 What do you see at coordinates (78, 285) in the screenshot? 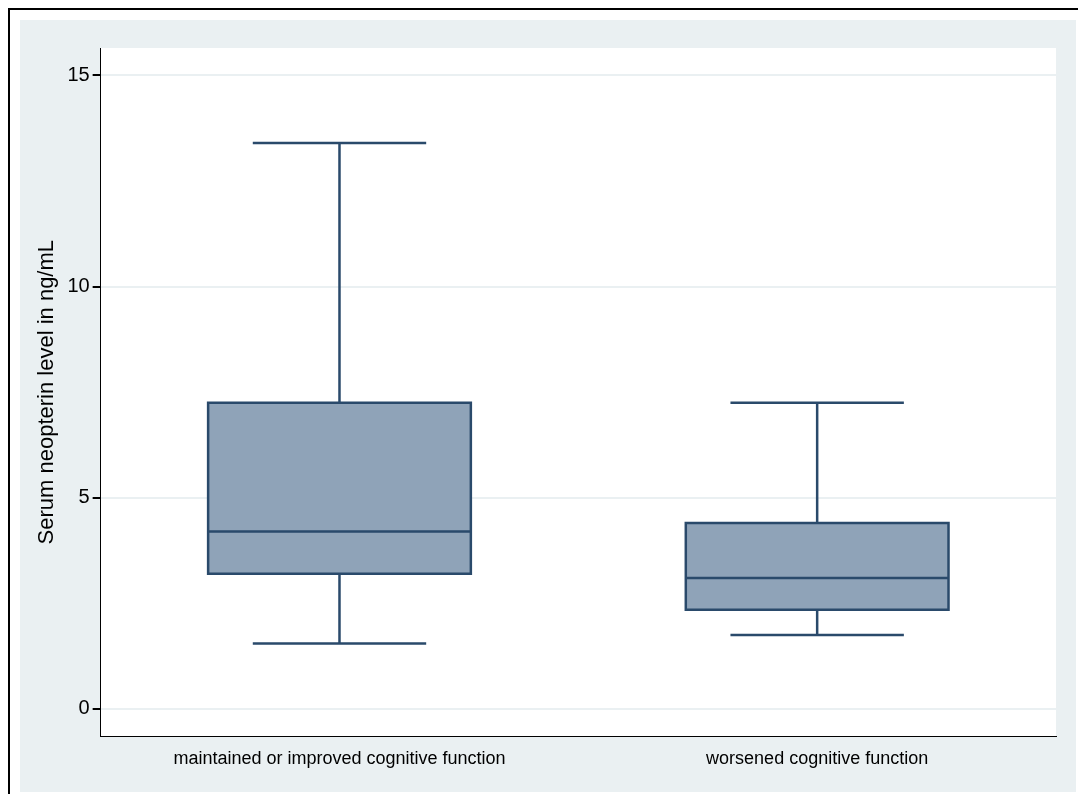
I see `y-tick-label: 10` at bounding box center [78, 285].